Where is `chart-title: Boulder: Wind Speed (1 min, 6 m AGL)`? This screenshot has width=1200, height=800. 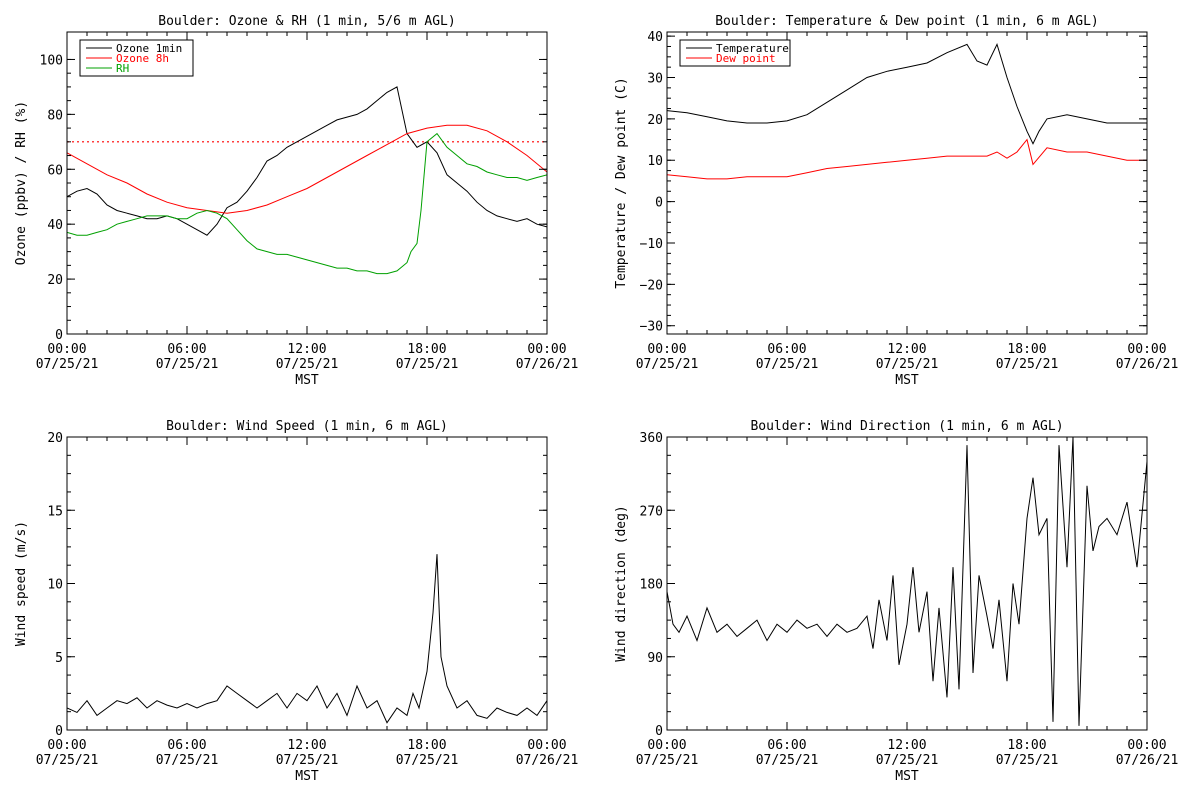
chart-title: Boulder: Wind Speed (1 min, 6 m AGL) is located at coordinates (307, 426).